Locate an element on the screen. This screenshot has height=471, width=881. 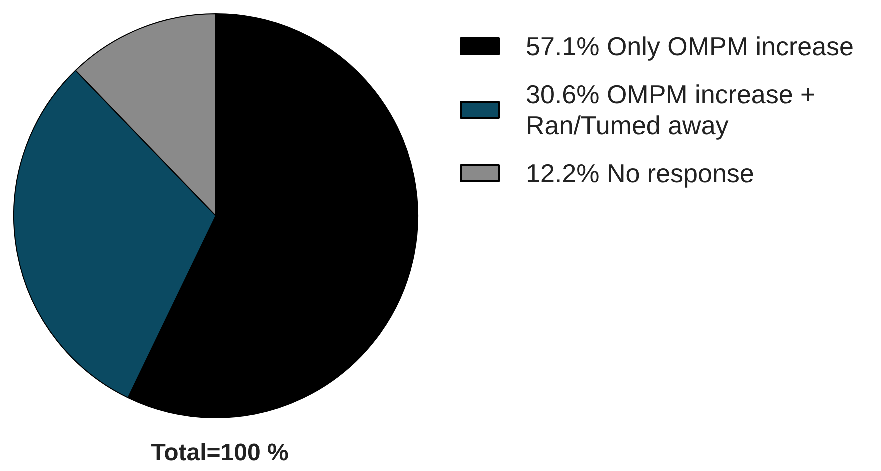
legend-label: 30.6% OMPM increase + Ran/Tumed away is located at coordinates (674, 110).